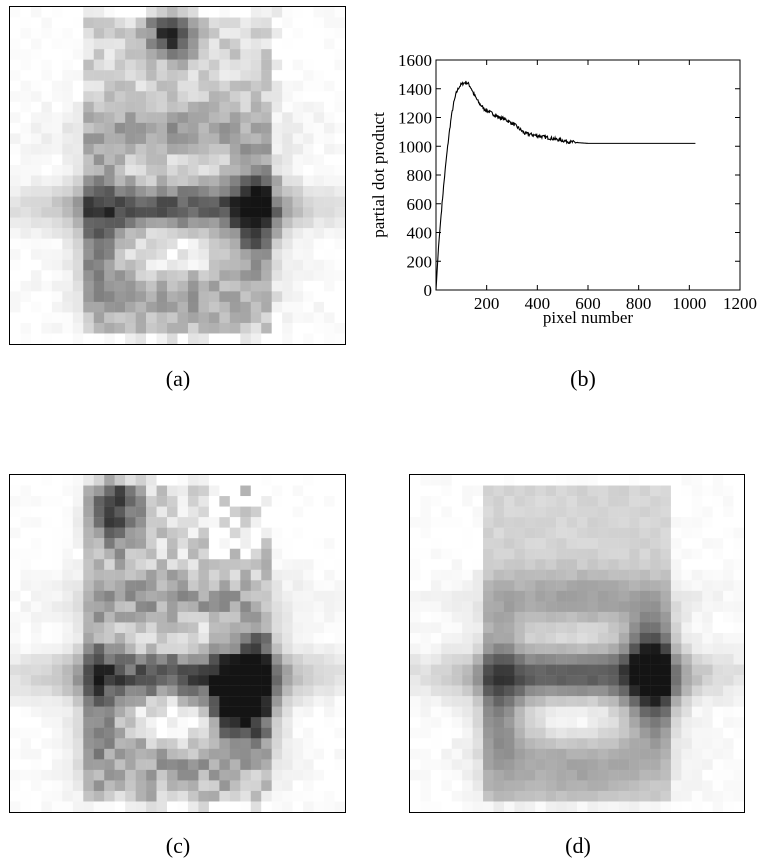 This screenshot has width=763, height=860. I want to click on y-tick-label: 600, so click(420, 204).